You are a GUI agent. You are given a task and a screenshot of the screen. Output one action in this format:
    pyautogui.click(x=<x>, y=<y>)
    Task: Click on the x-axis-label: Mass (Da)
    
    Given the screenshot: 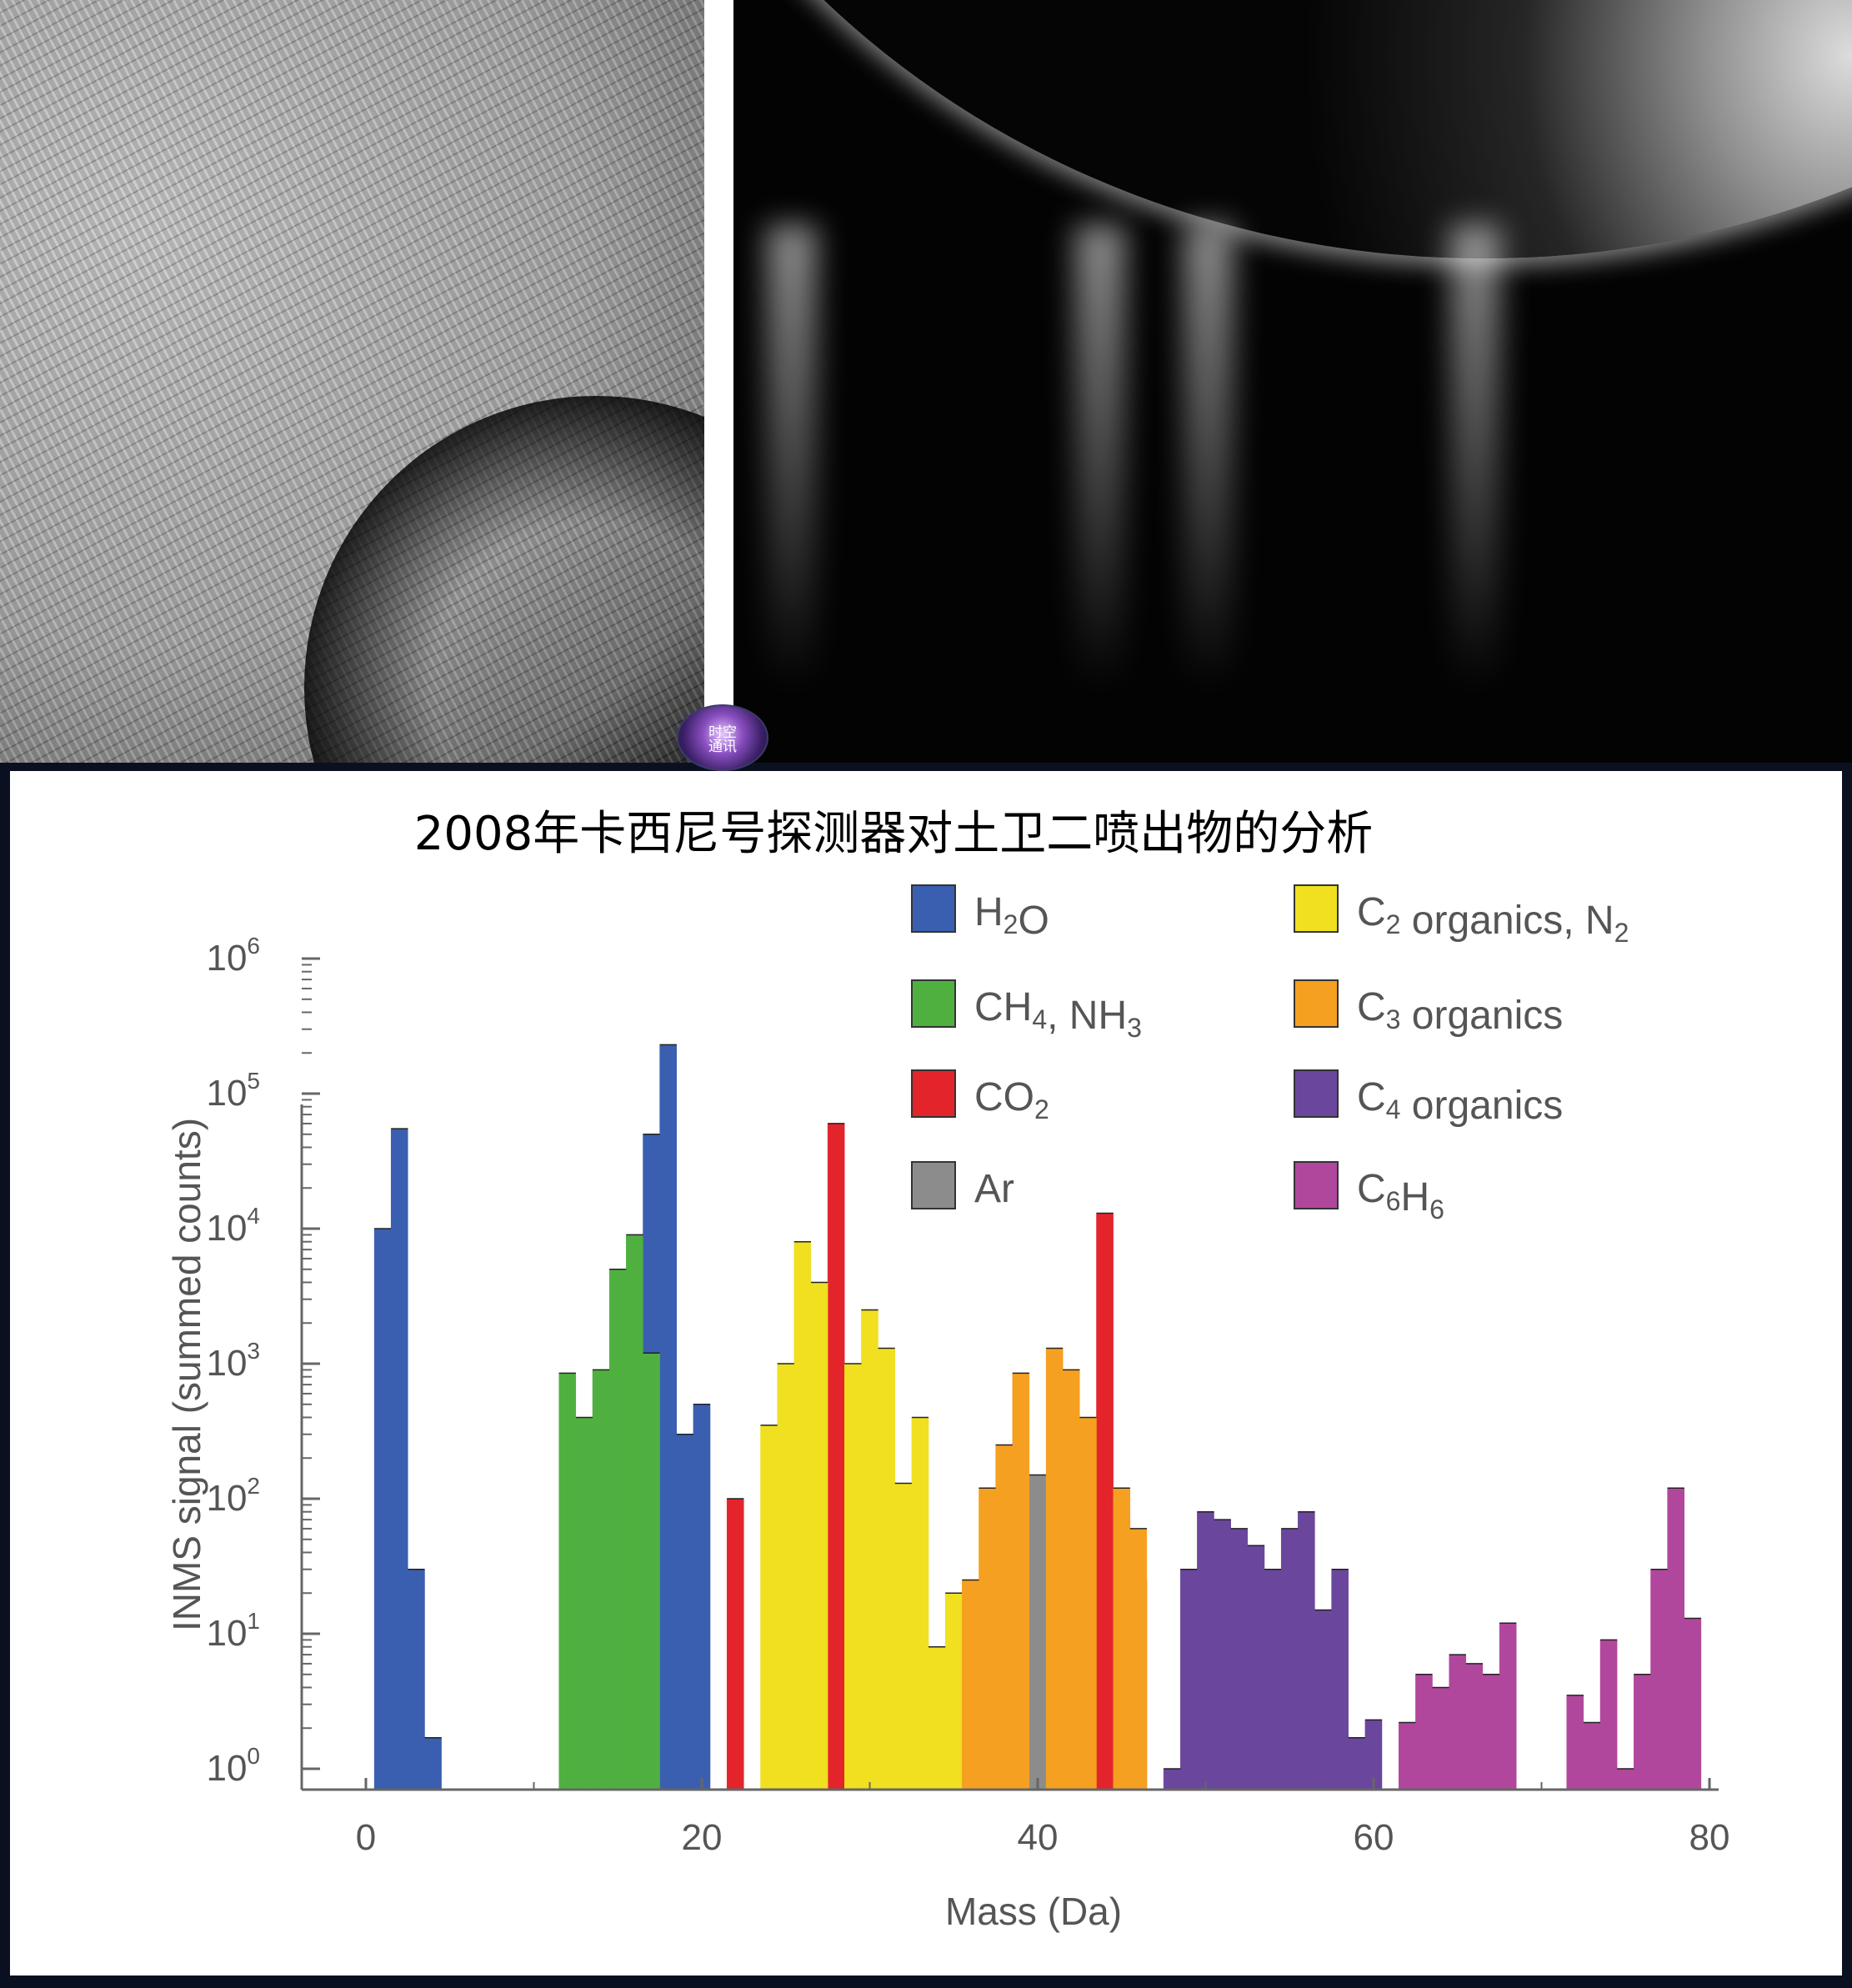 What is the action you would take?
    pyautogui.click(x=1033, y=1911)
    